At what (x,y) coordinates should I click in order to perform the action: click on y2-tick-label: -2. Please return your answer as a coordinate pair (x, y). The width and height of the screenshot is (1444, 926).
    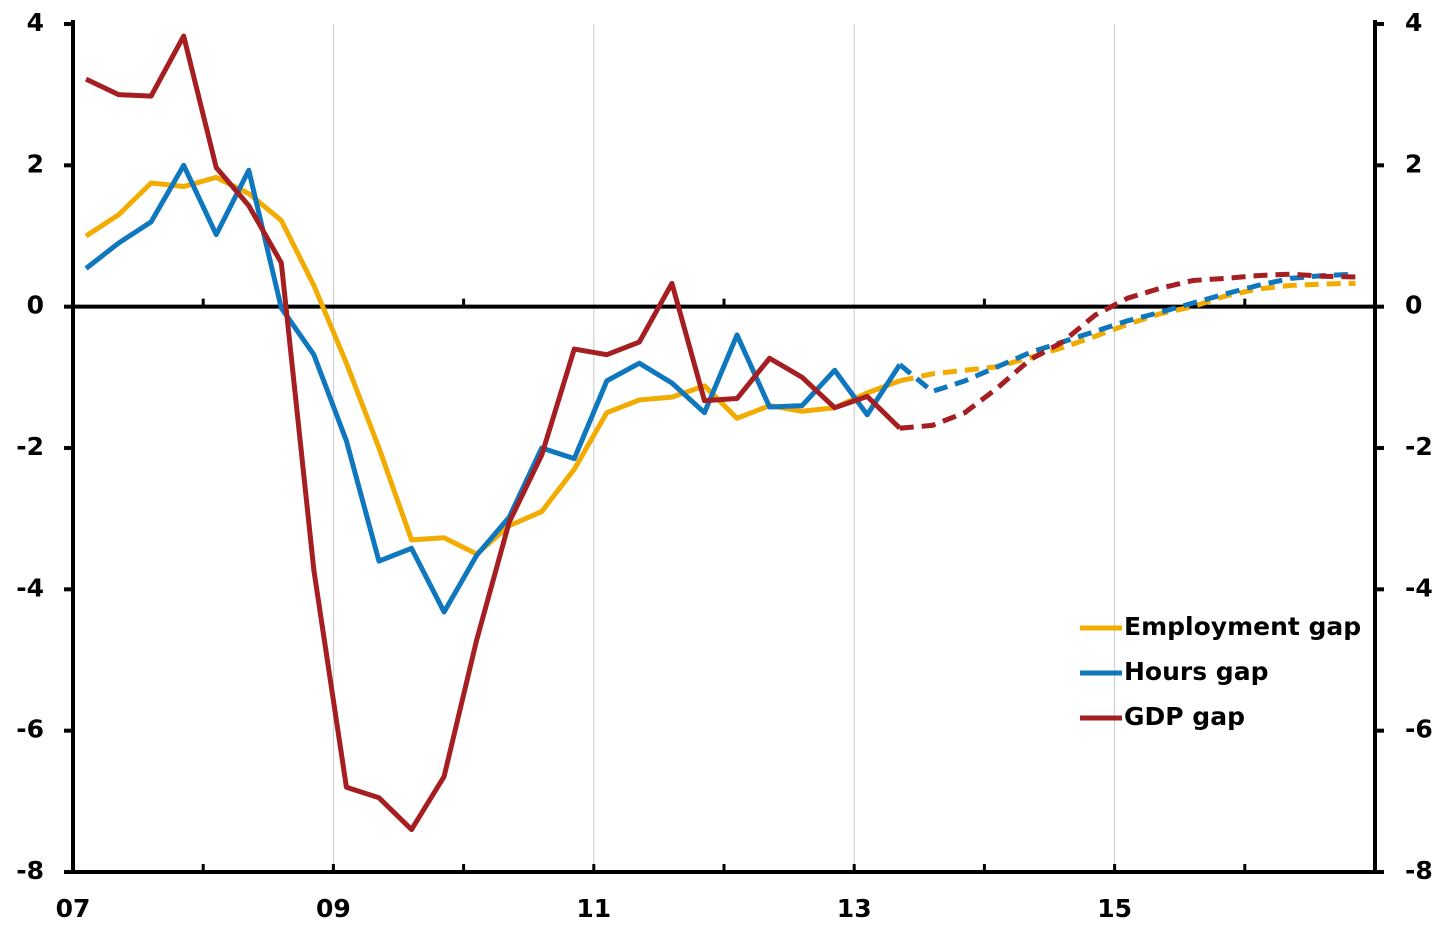
    Looking at the image, I should click on (1419, 446).